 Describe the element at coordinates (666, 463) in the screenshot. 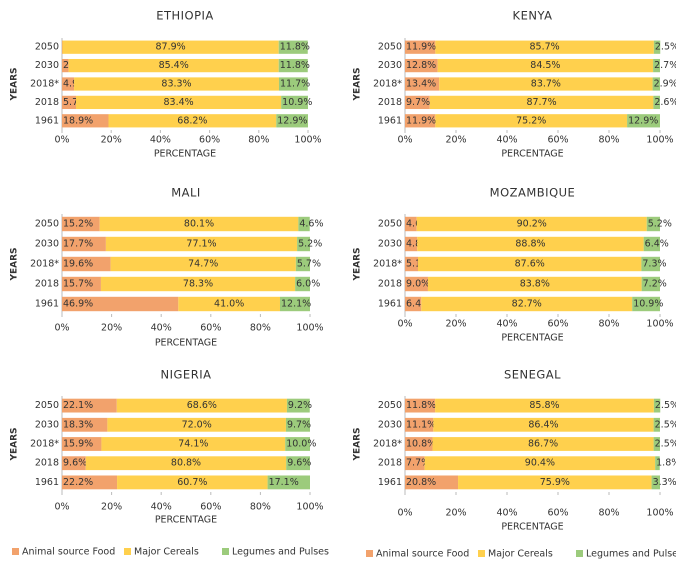

I see `data-label: 1.8%` at that location.